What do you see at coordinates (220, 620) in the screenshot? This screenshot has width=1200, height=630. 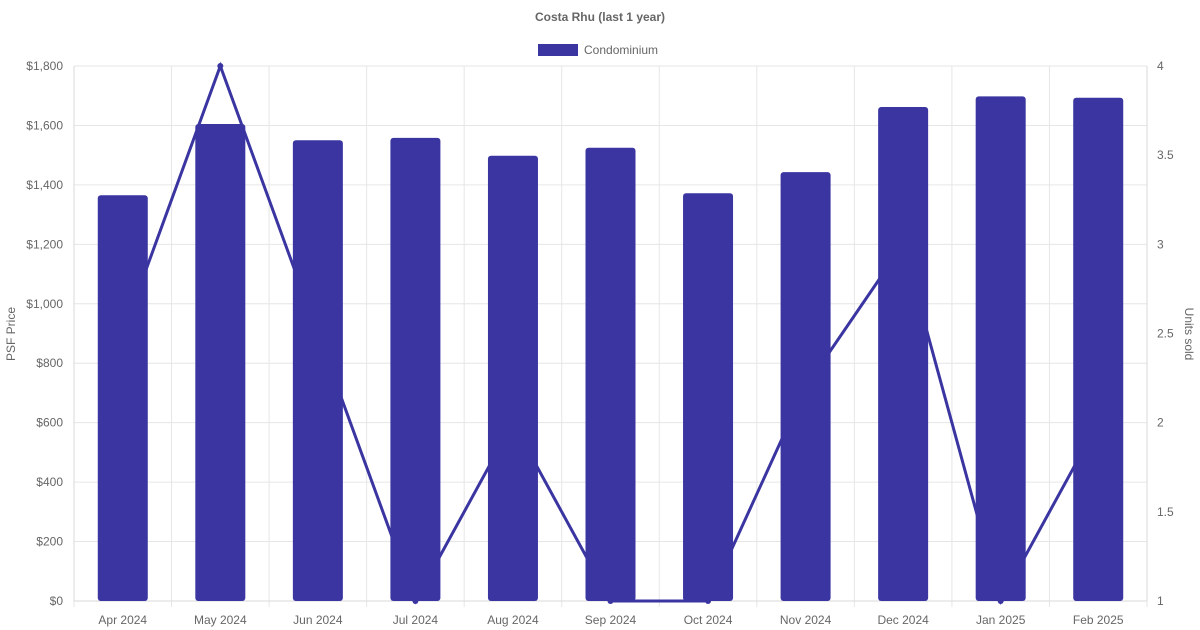 I see `x-tick-label: May 2024` at bounding box center [220, 620].